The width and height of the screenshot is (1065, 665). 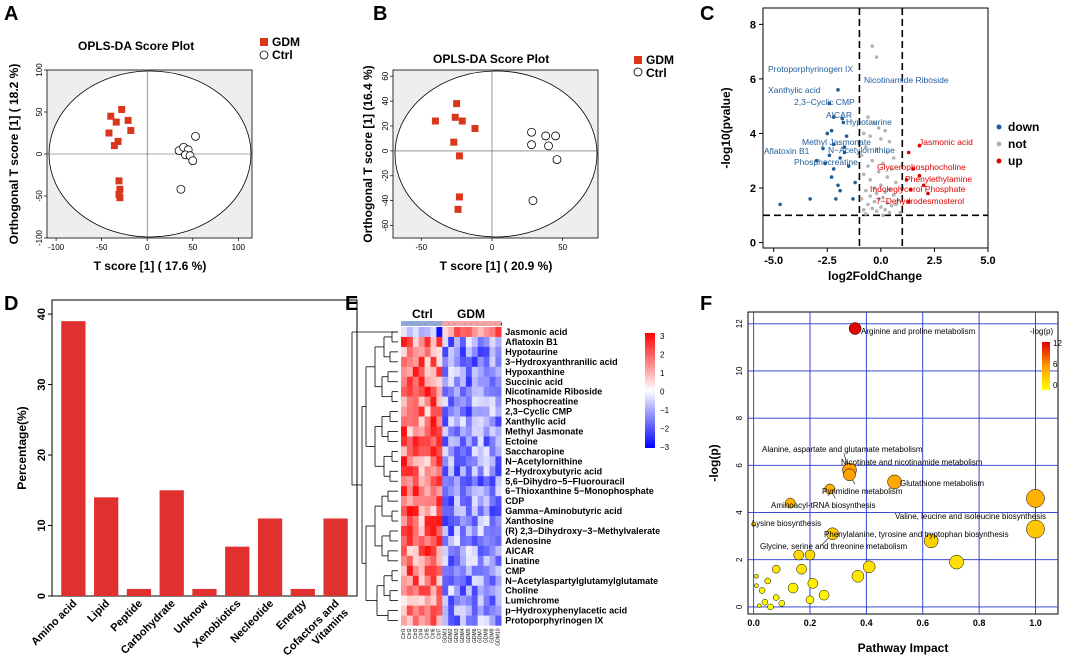 I want to click on pathway-glutathione: Glutathione metabolism, so click(x=942, y=483).